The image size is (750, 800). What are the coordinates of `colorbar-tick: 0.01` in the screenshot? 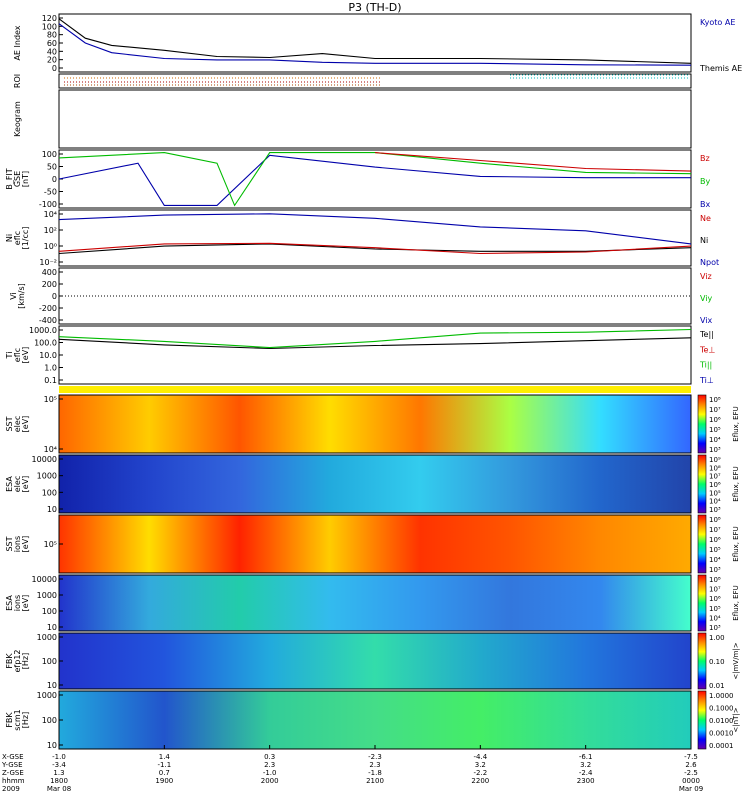 It's located at (717, 686).